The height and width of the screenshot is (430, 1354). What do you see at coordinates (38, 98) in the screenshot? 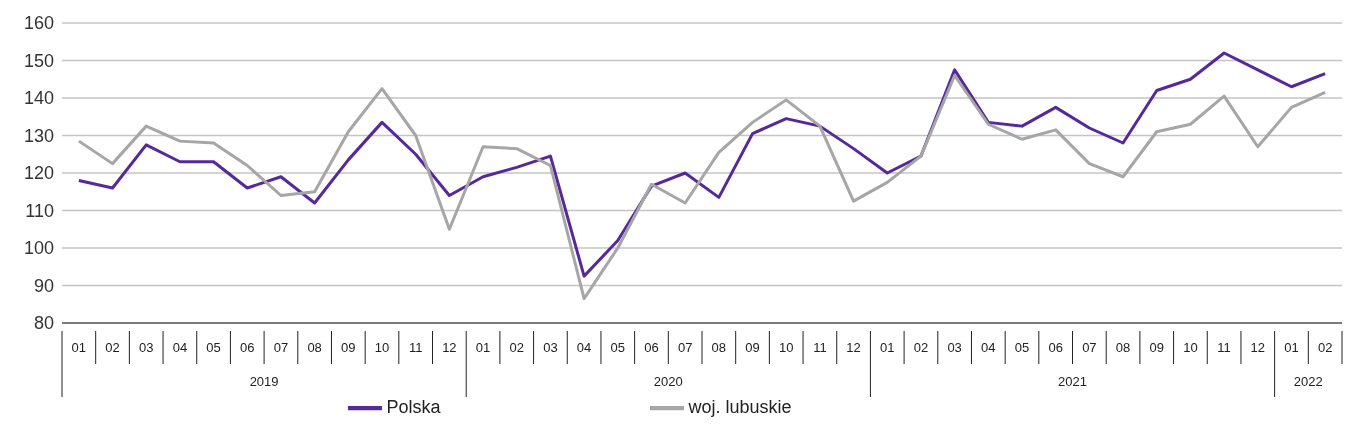
I see `y-tick-label: 140` at bounding box center [38, 98].